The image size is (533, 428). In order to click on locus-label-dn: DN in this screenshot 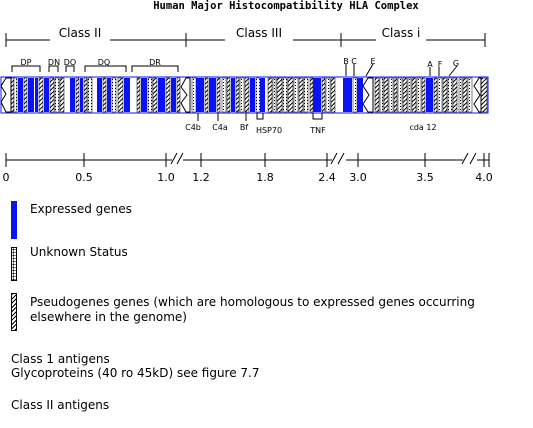, I will do `click(54, 62)`.